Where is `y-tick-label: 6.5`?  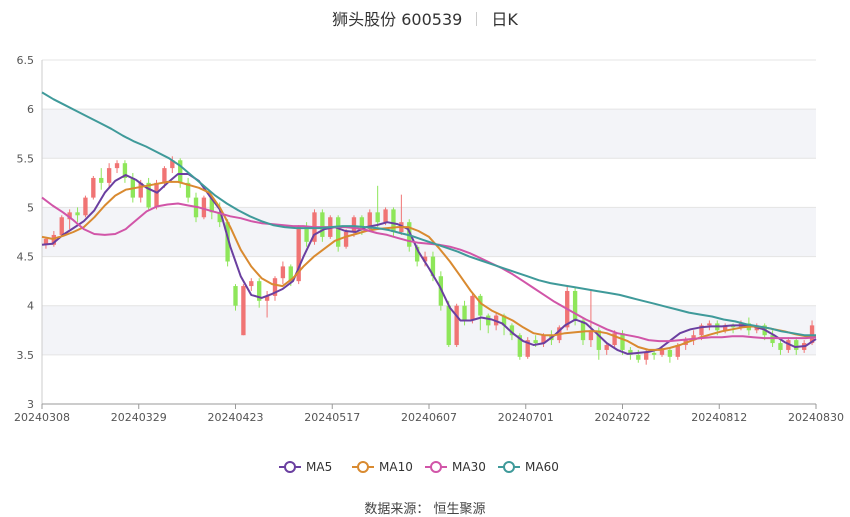
y-tick-label: 6.5 is located at coordinates (26, 60).